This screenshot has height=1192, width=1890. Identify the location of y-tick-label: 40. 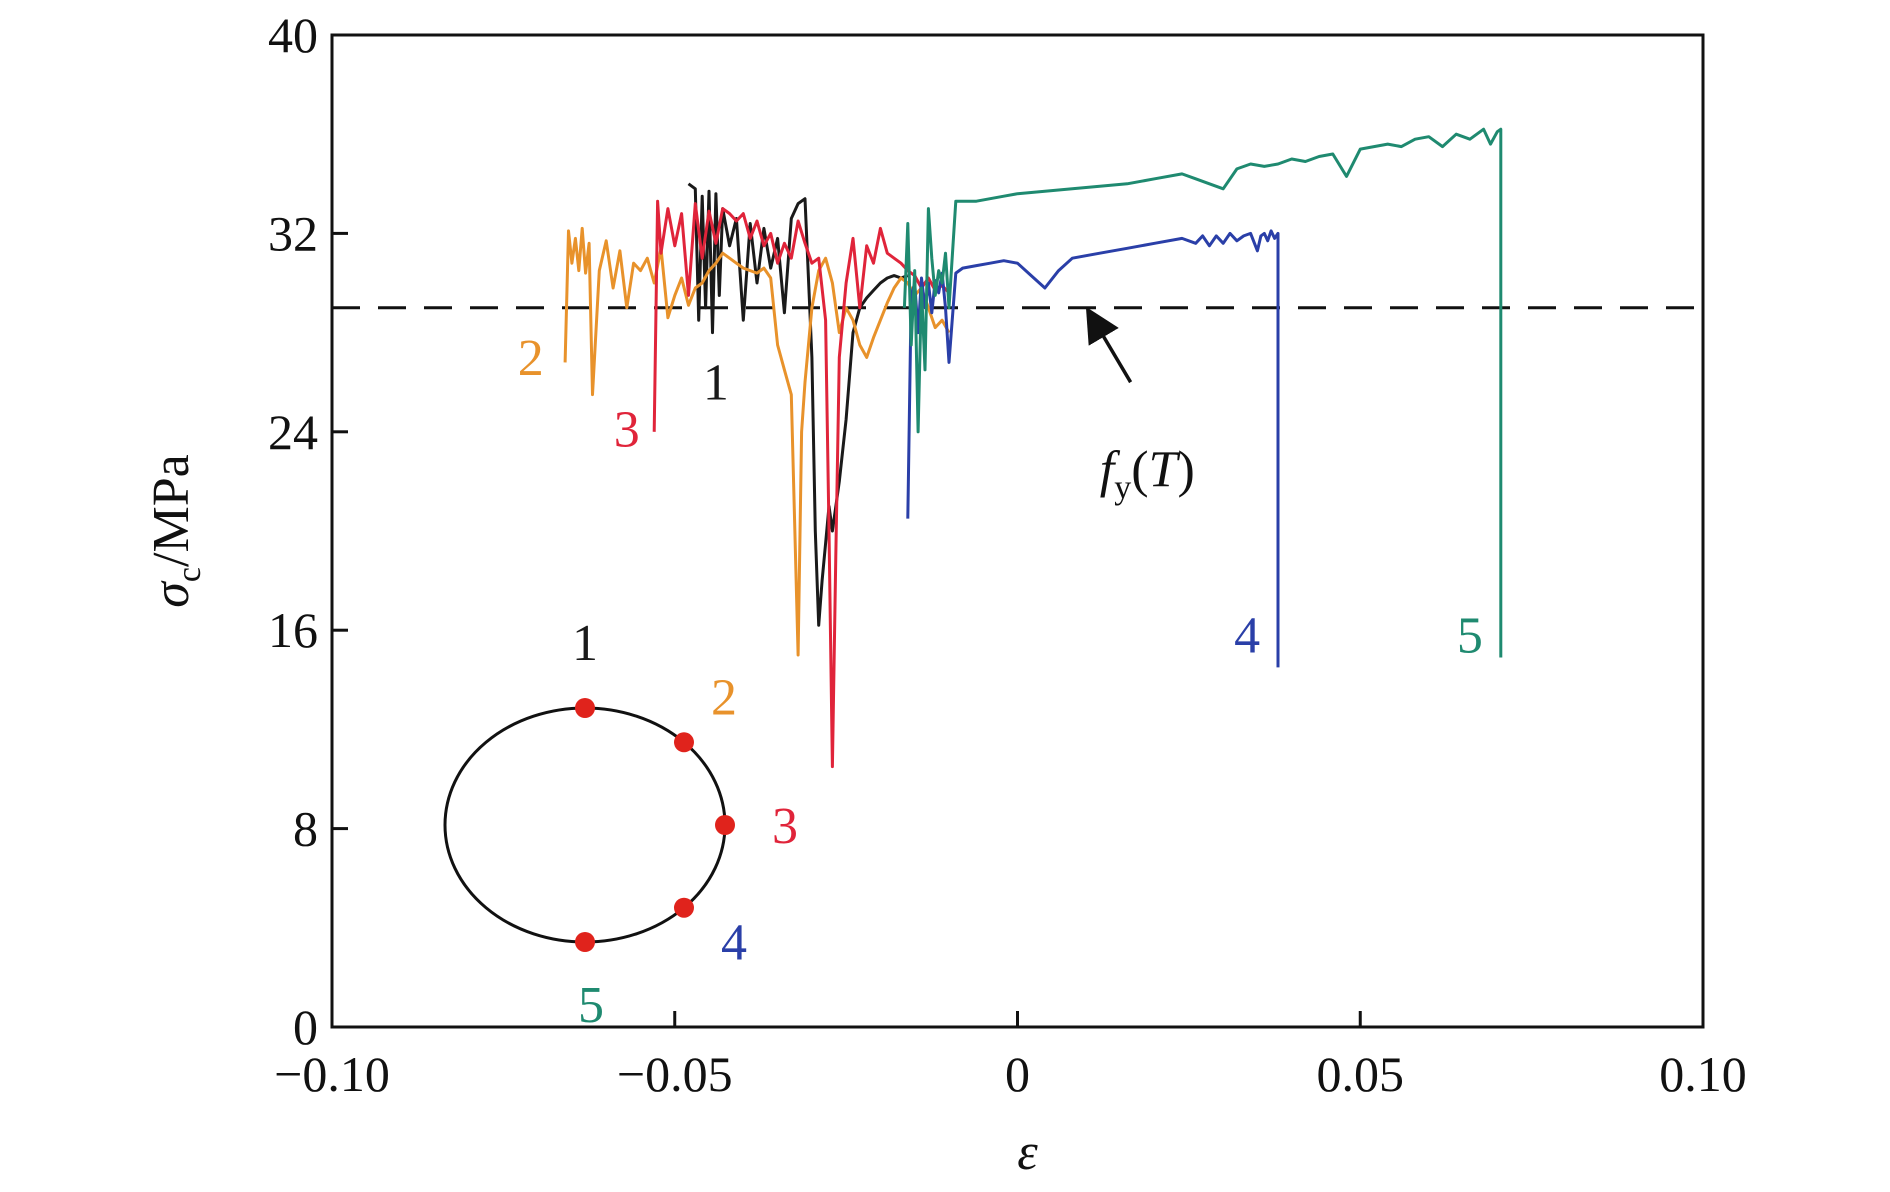
(293, 35).